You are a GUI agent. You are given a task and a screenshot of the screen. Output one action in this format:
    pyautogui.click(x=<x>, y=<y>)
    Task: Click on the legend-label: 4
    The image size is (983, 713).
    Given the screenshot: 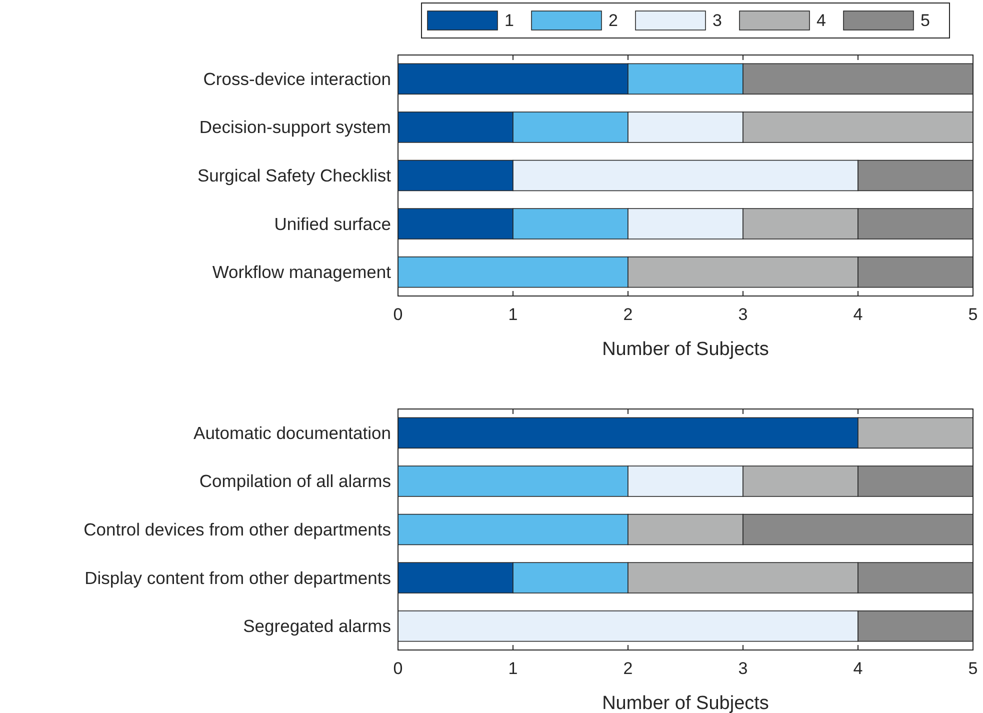 What is the action you would take?
    pyautogui.click(x=821, y=20)
    